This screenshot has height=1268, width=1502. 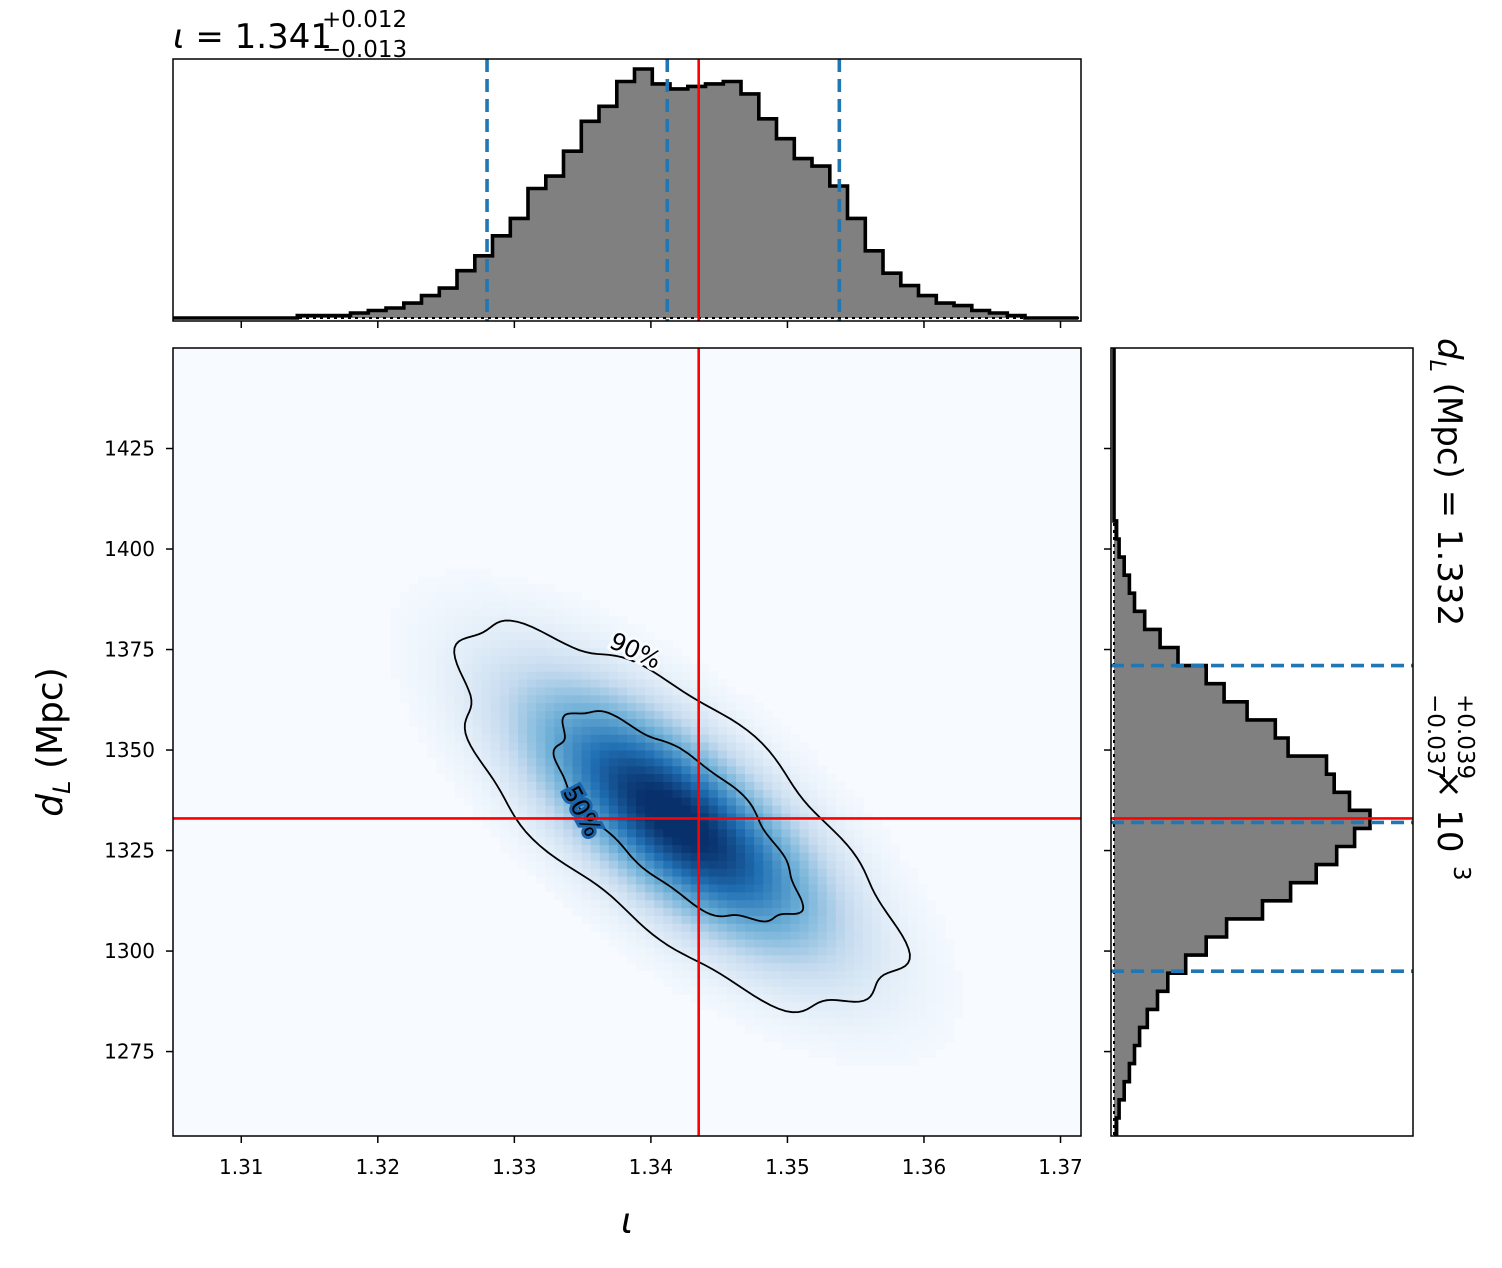 I want to click on right-title: dL (Mpc) = 1.332 +0.039 −0.037 × 10 3, so click(x=1450, y=609).